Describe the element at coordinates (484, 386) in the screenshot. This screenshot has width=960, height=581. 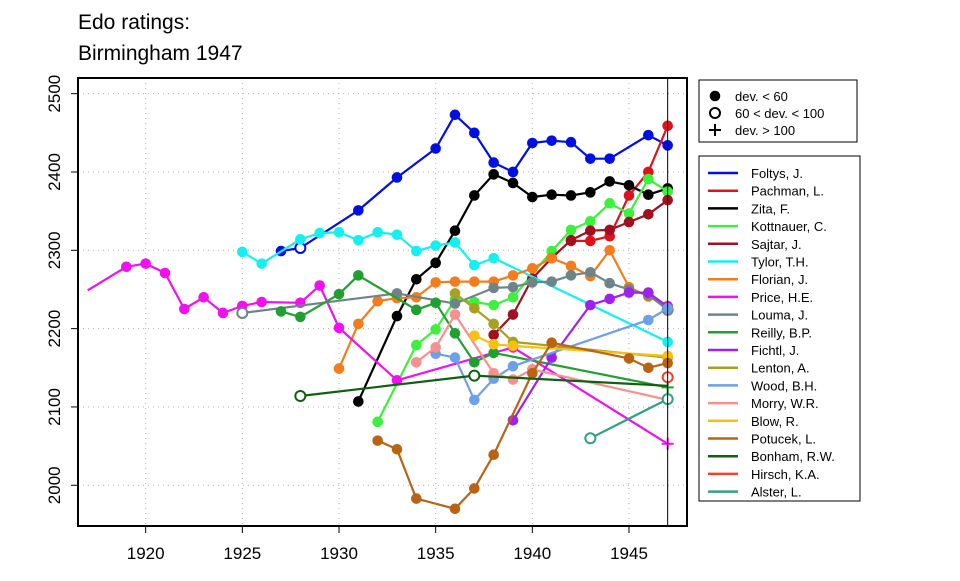
I see `series-bonham-r-w-line` at that location.